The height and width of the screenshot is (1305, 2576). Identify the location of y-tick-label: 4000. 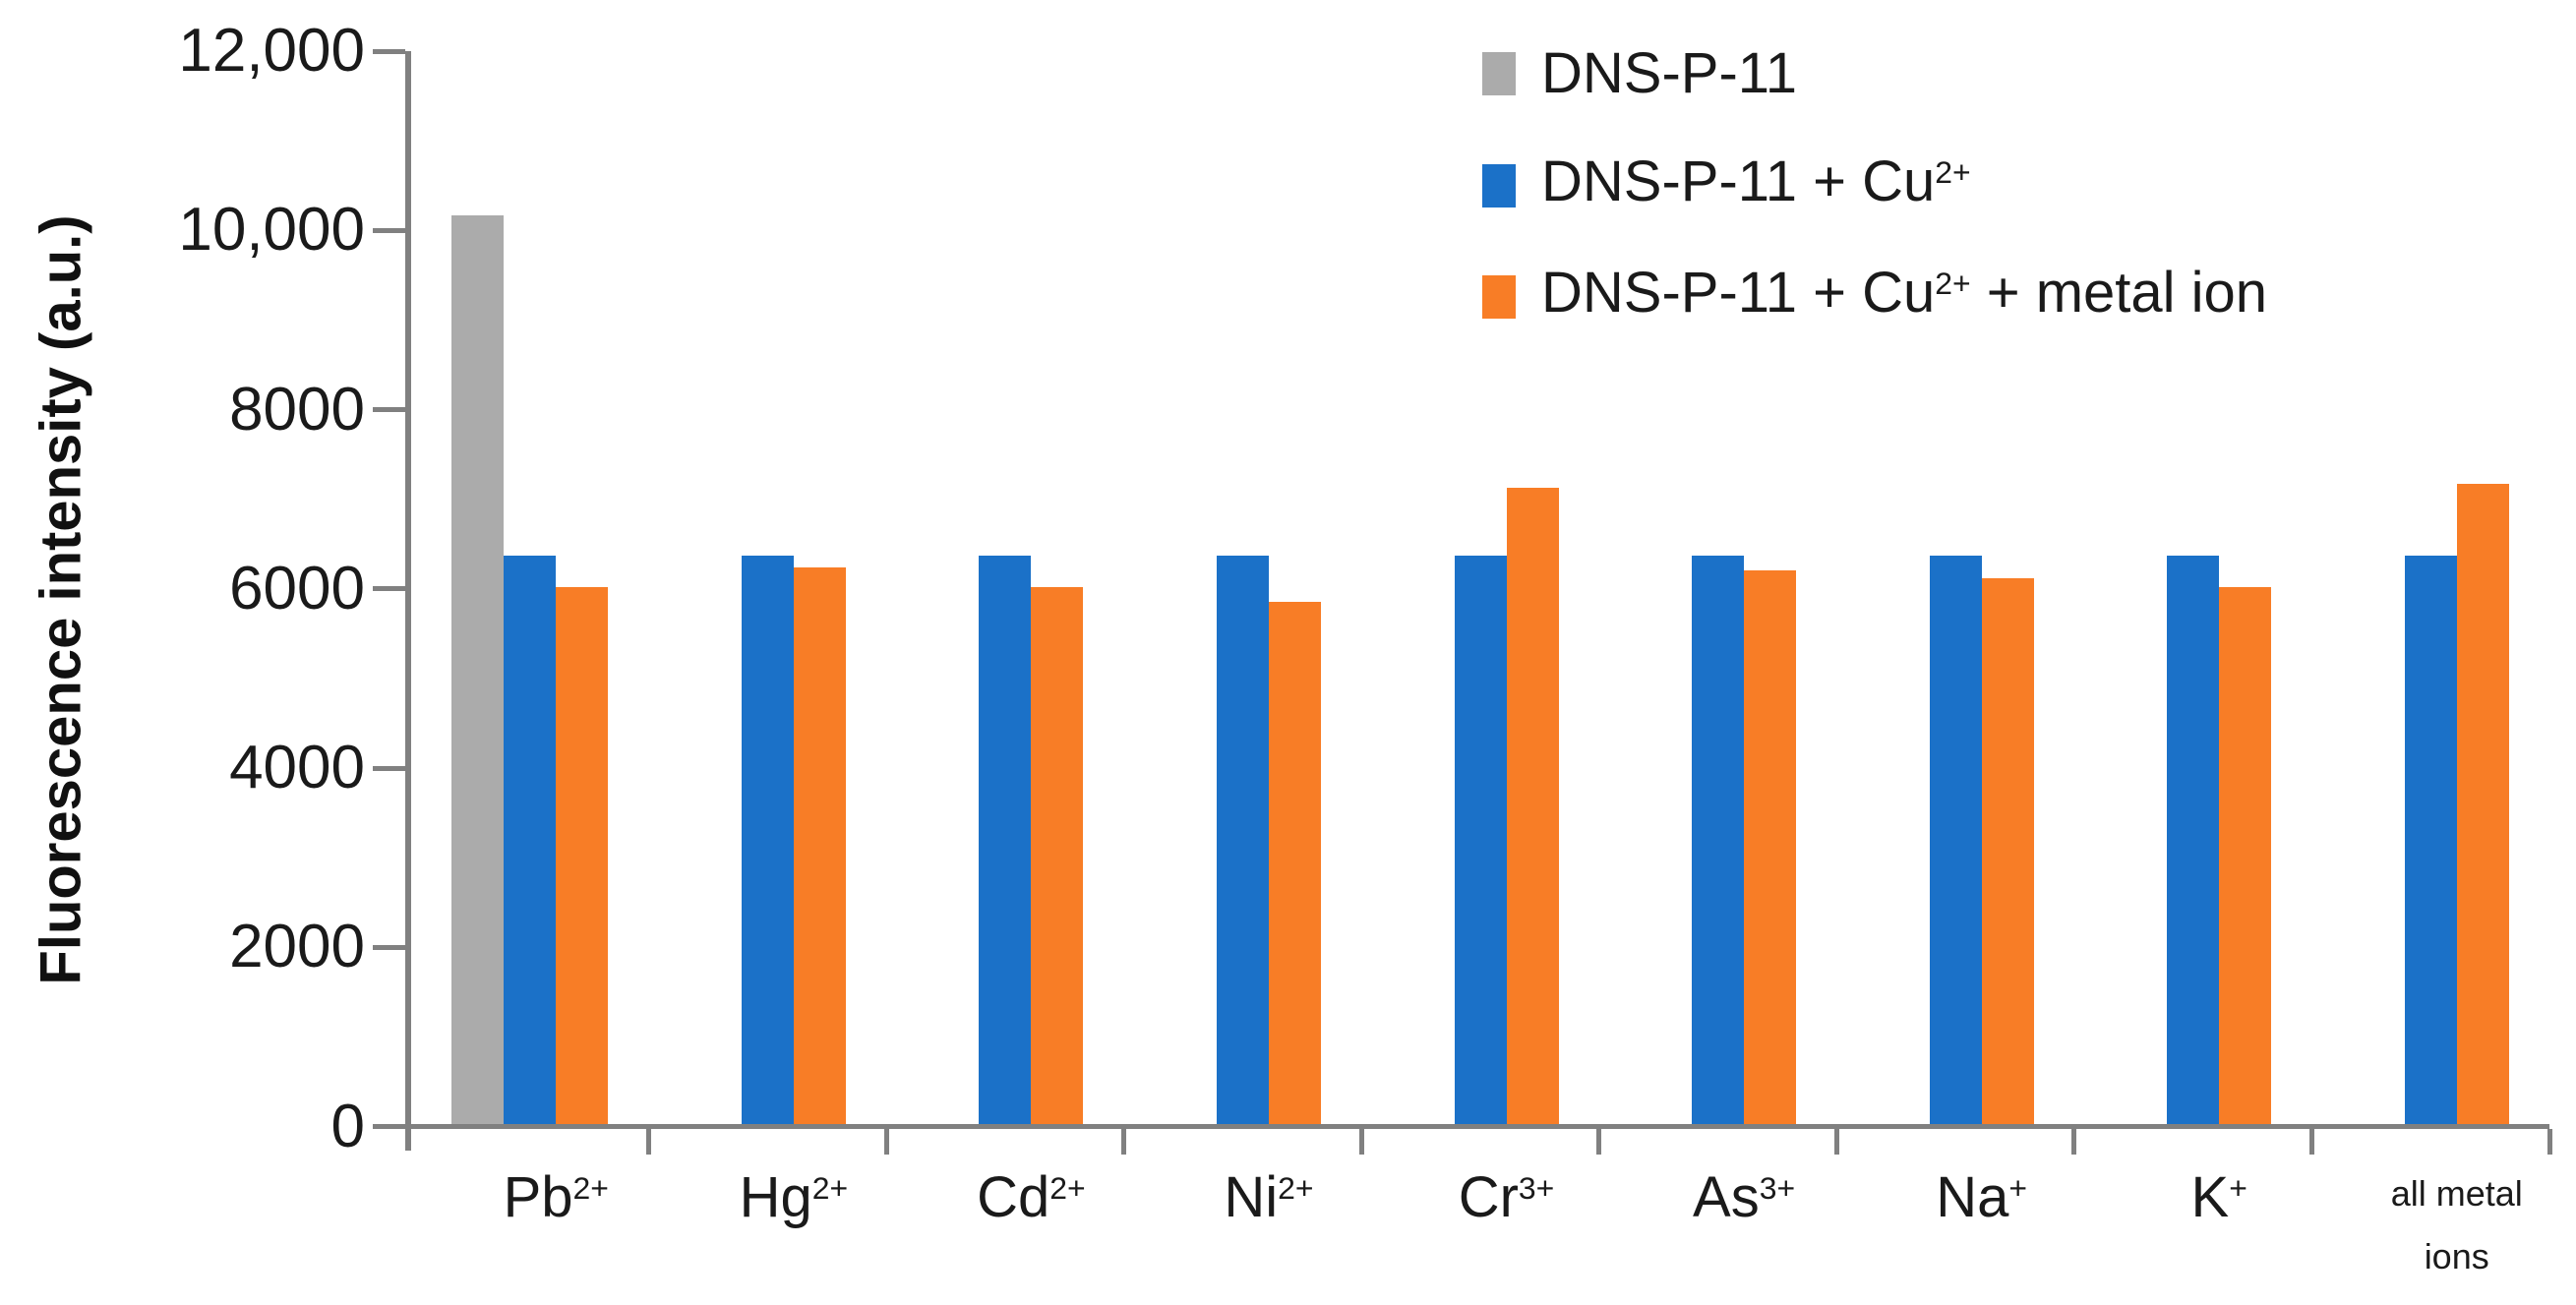
(297, 768).